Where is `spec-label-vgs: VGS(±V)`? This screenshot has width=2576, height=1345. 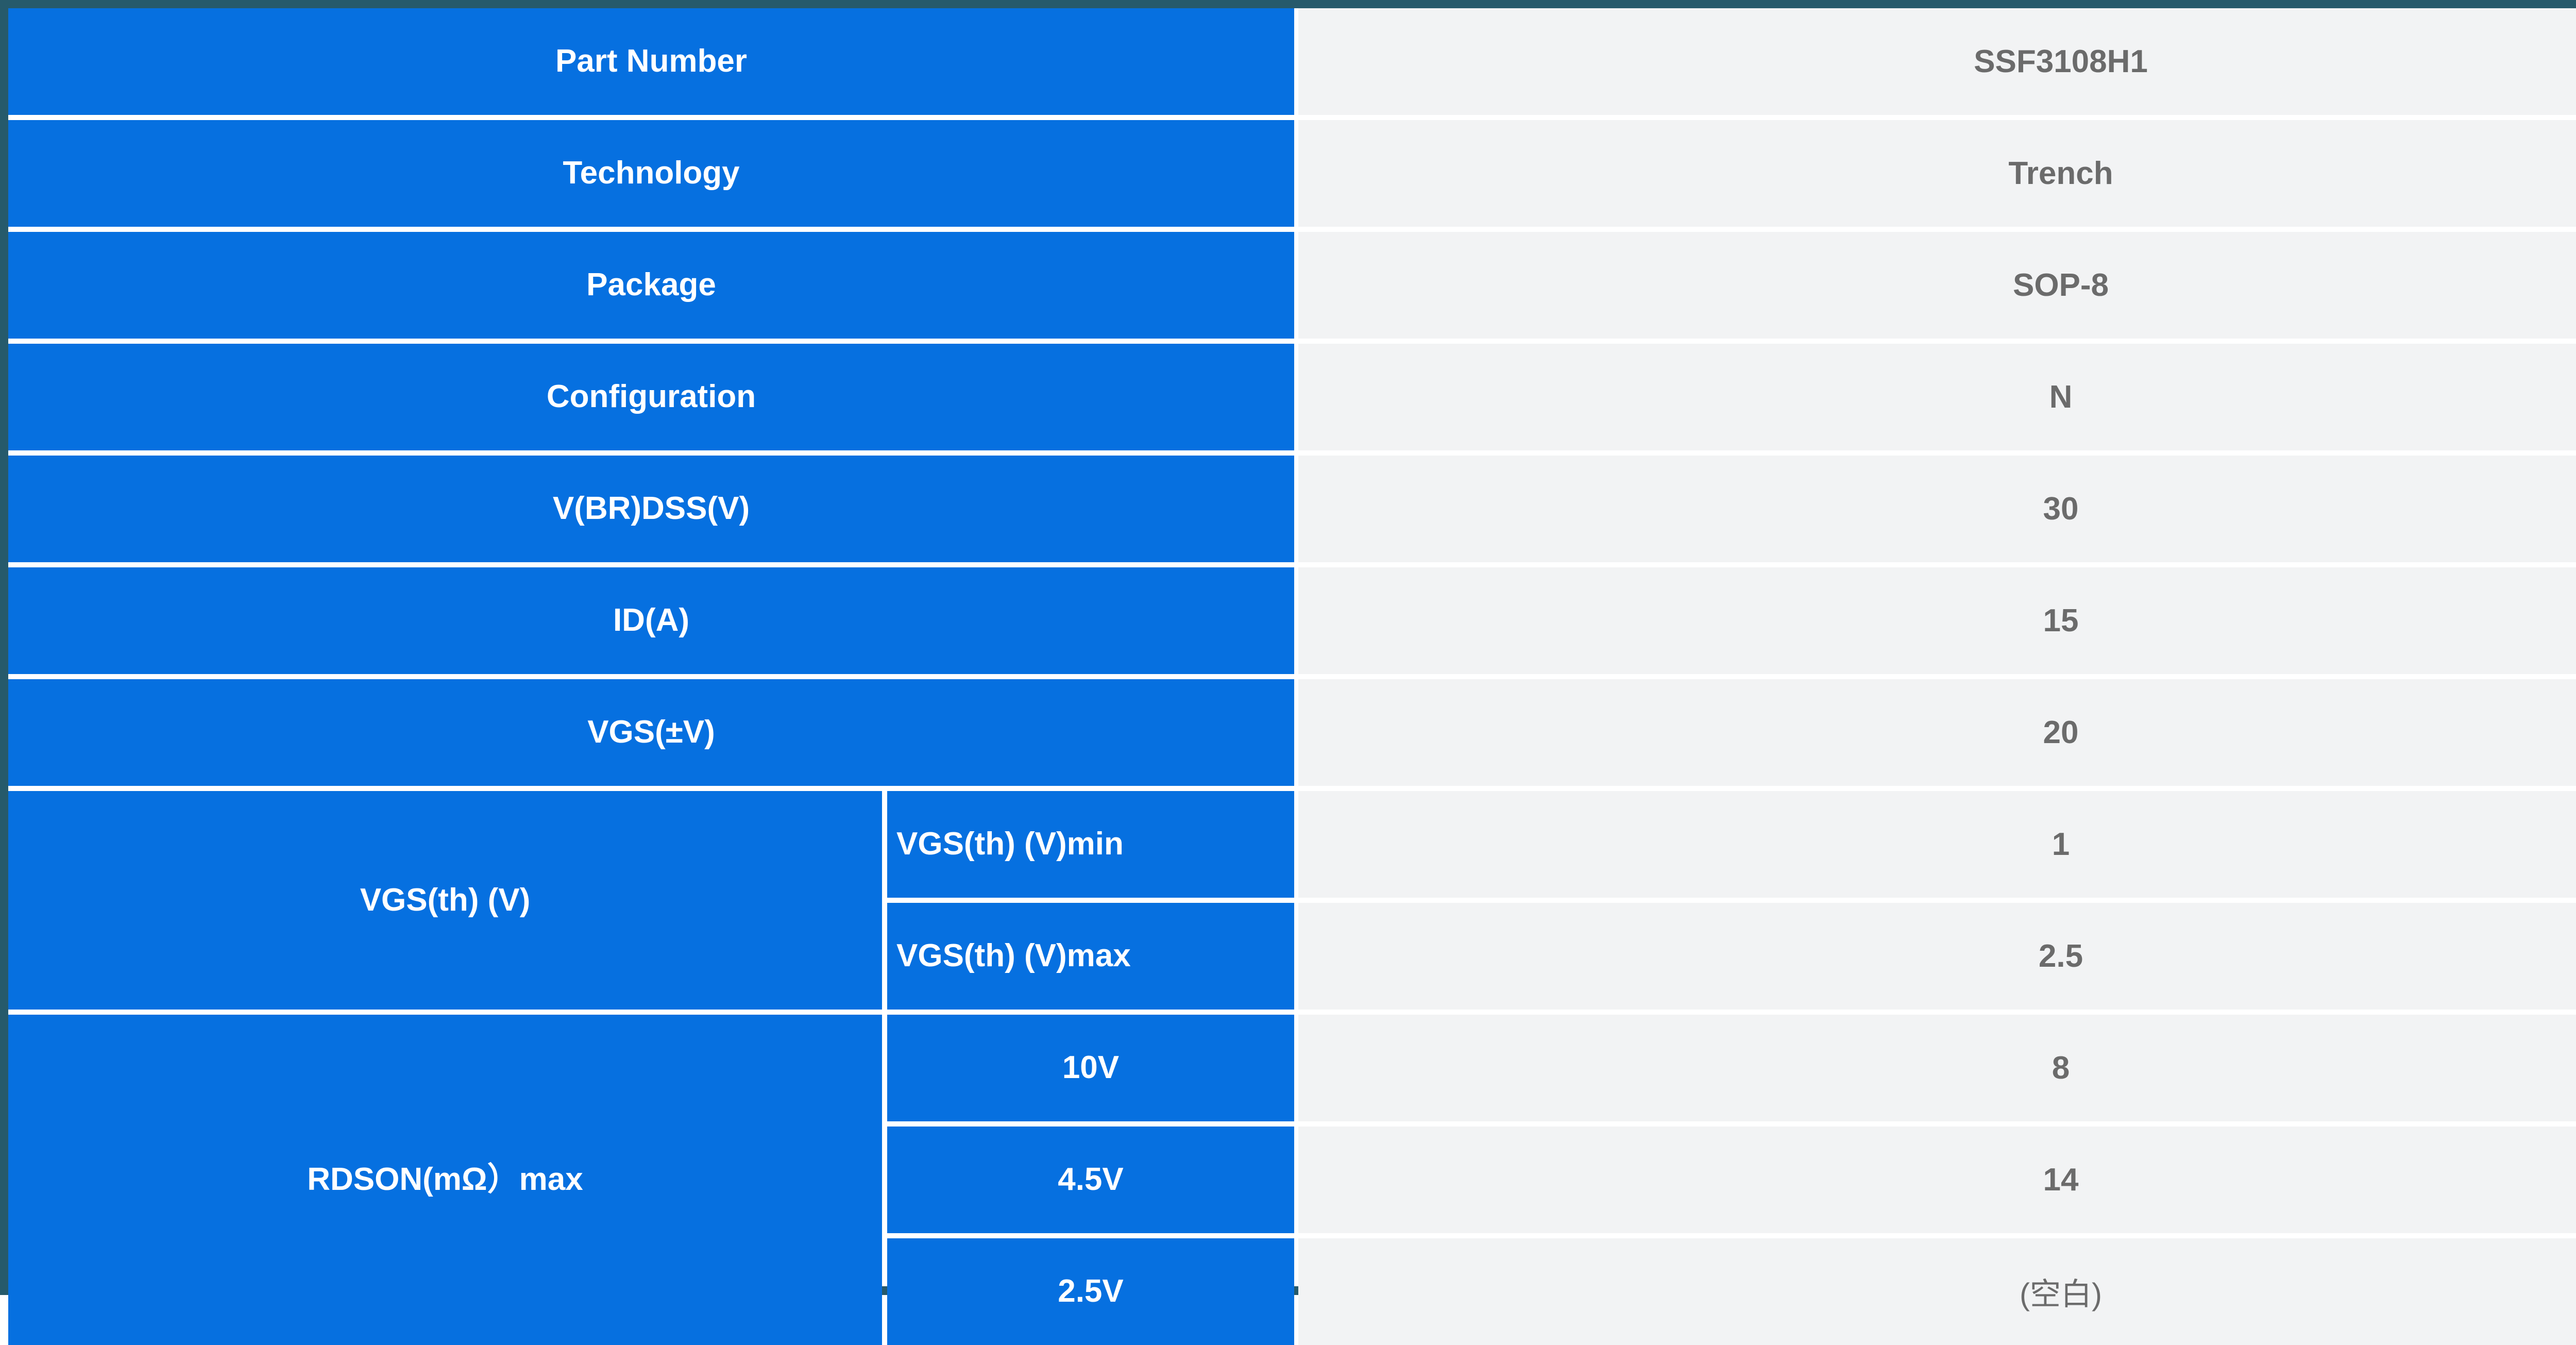
spec-label-vgs: VGS(±V) is located at coordinates (651, 732).